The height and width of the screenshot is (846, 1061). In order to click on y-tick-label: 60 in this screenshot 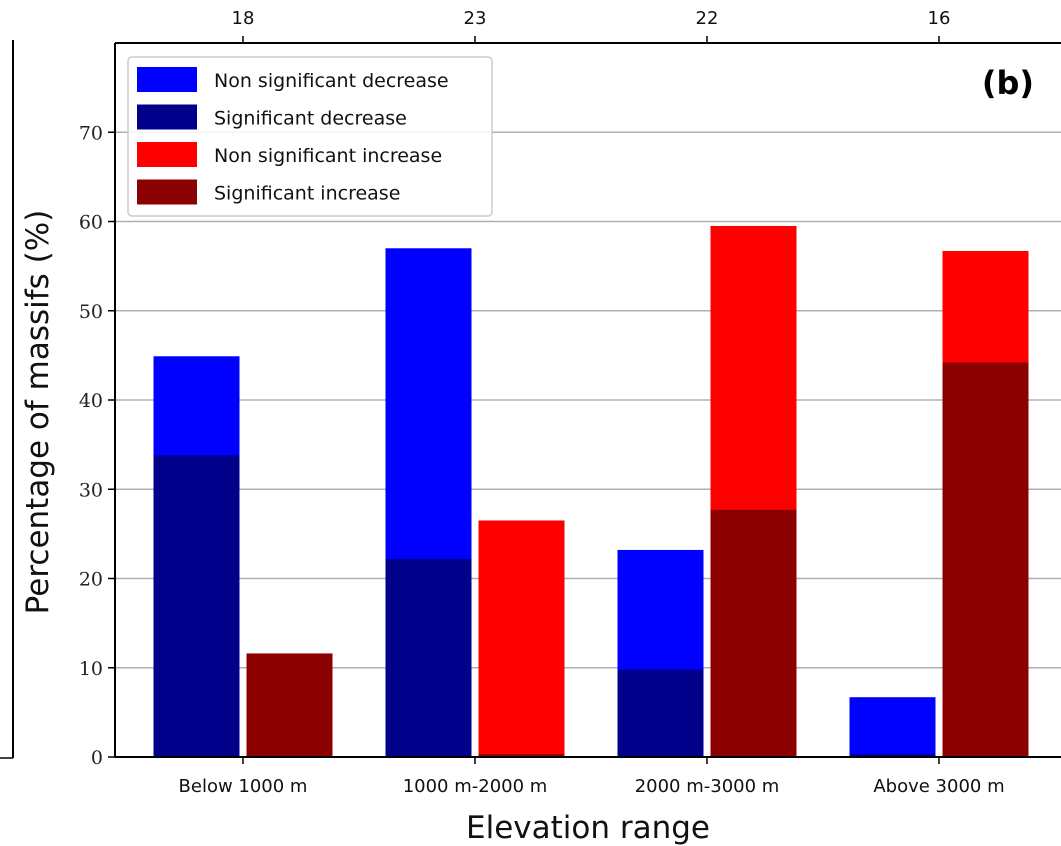, I will do `click(91, 223)`.